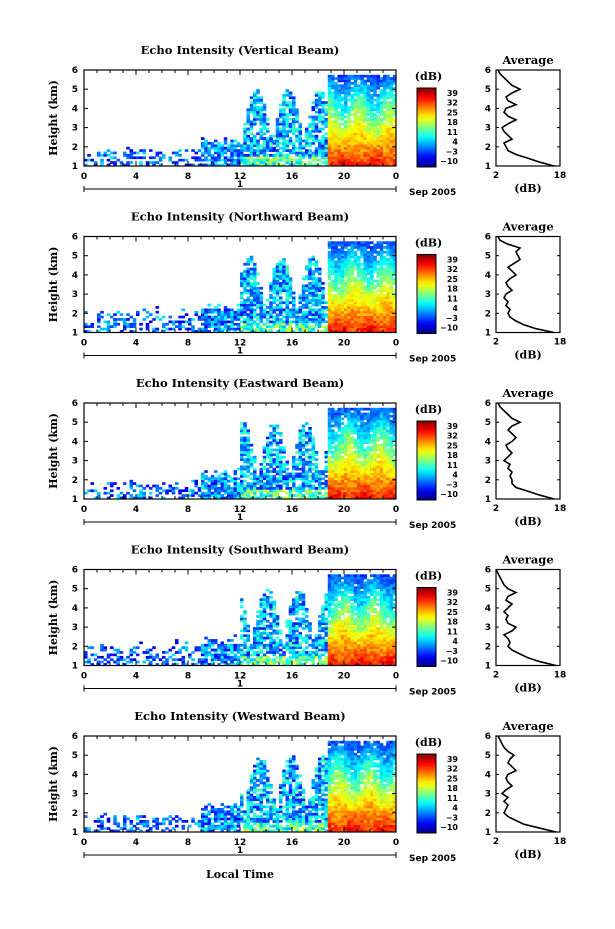  I want to click on avg-y-tick-label: 2, so click(488, 314).